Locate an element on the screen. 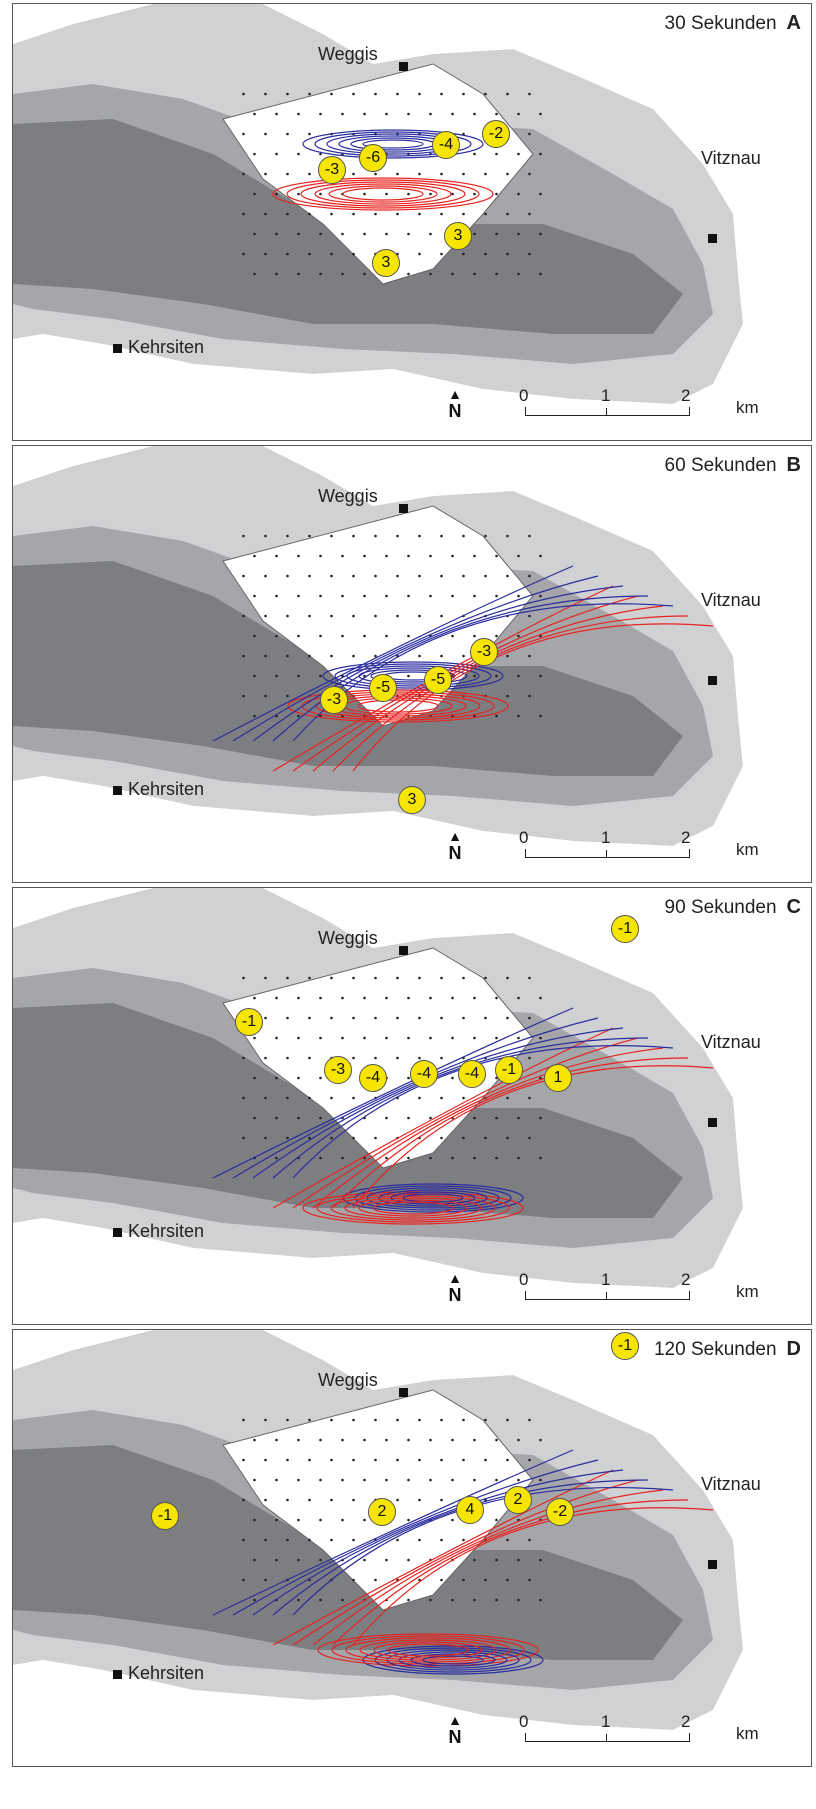 The width and height of the screenshot is (816, 1809). panel-time: 30 Sekunden is located at coordinates (720, 23).